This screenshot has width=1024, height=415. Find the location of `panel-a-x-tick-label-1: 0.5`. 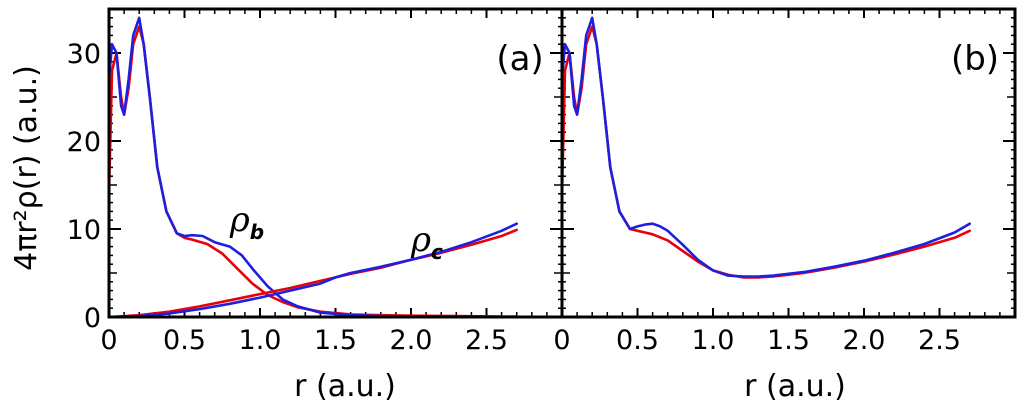

panel-a-x-tick-label-1: 0.5 is located at coordinates (184, 340).